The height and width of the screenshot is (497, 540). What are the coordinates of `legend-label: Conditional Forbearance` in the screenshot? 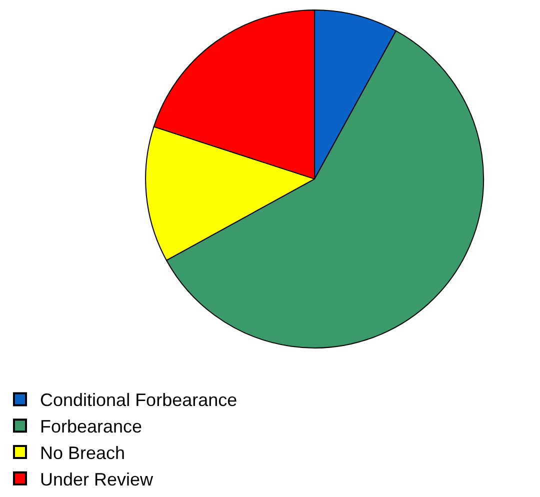 It's located at (139, 400).